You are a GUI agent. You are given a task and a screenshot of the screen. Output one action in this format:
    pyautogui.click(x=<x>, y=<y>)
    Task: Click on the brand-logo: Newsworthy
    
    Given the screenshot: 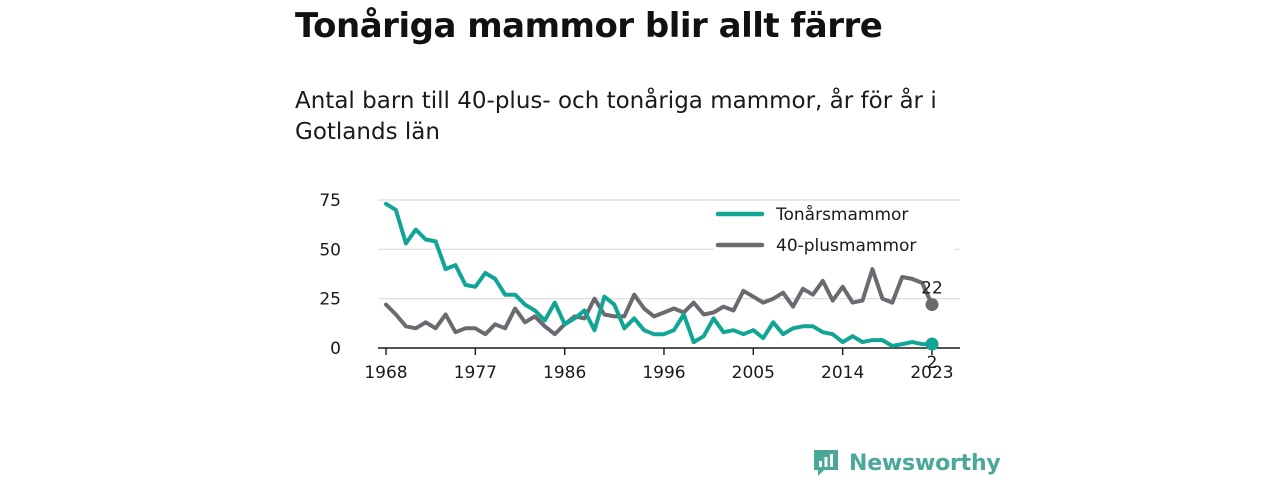 What is the action you would take?
    pyautogui.click(x=906, y=462)
    